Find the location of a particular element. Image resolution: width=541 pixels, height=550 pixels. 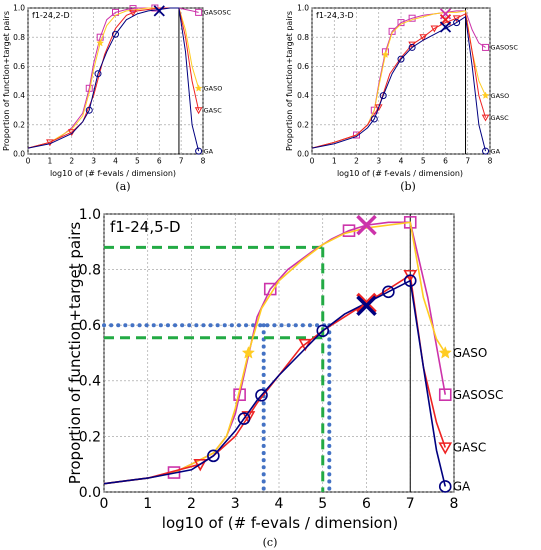

y-tick-label: 0.2 is located at coordinates (90, 437).